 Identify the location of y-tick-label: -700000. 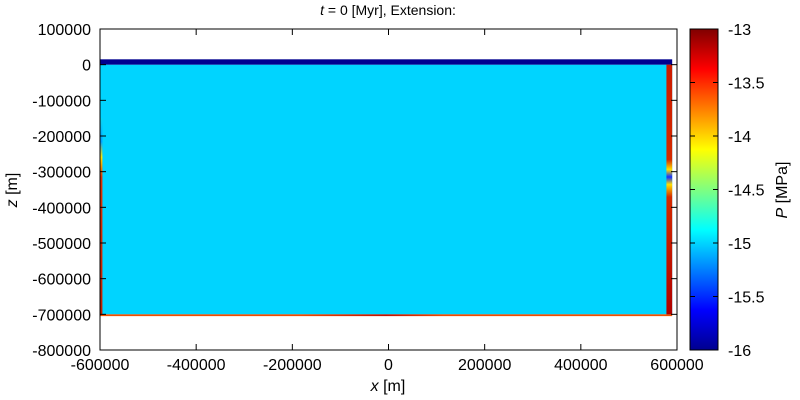
(61, 315).